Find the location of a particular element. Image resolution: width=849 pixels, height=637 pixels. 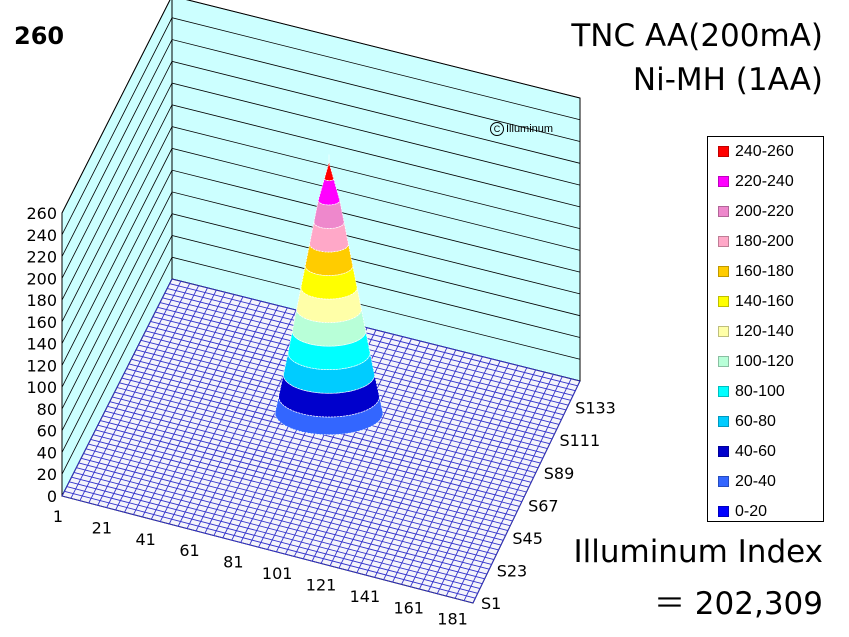

z-tick-label: 180 is located at coordinates (41, 300).